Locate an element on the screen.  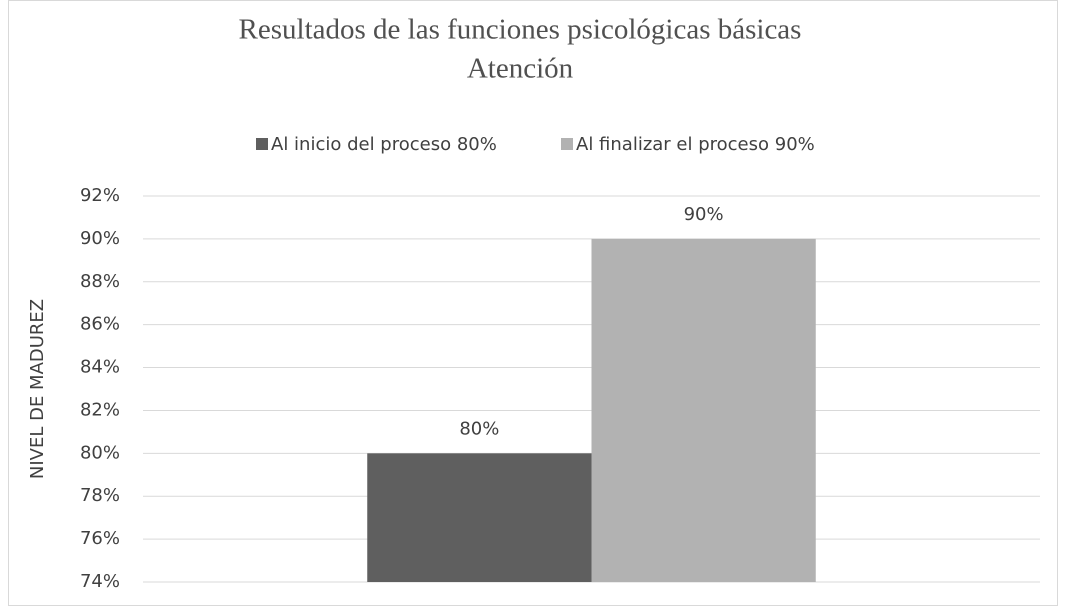
chart-subtitle: Atención is located at coordinates (520, 69).